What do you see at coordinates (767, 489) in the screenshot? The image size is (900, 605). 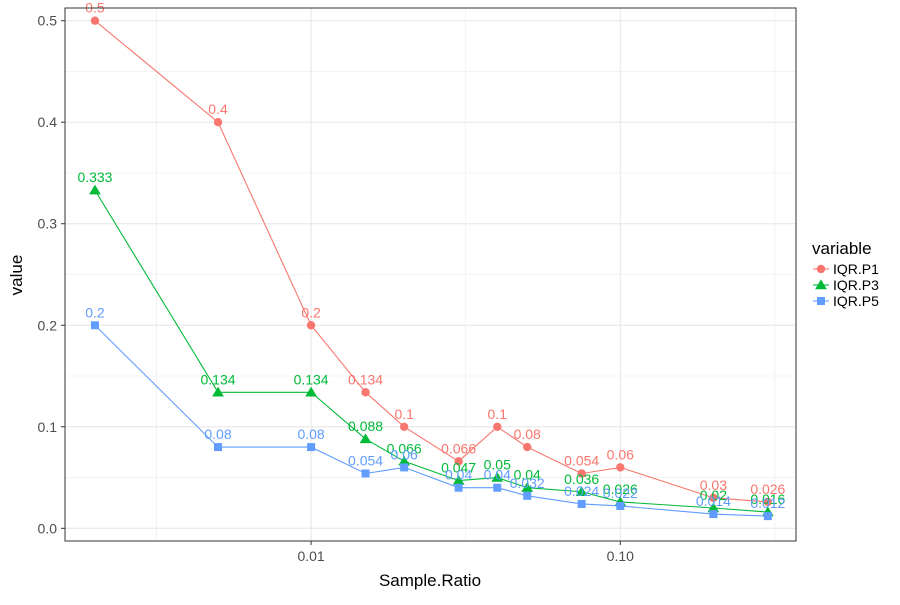 I see `data-label-IQR.P1: 0.026` at bounding box center [767, 489].